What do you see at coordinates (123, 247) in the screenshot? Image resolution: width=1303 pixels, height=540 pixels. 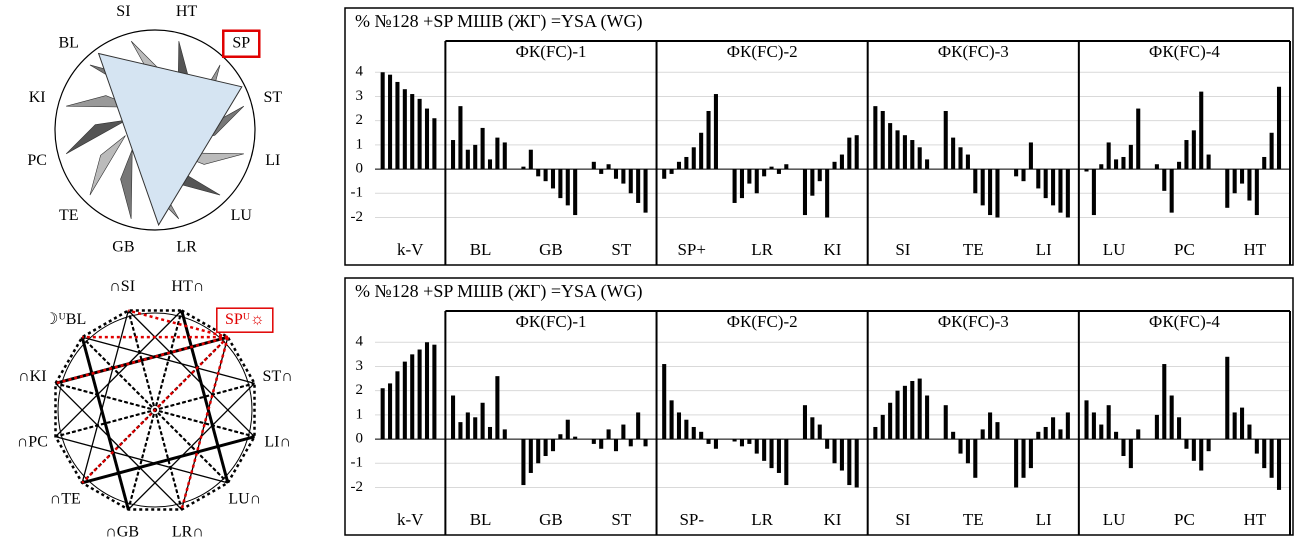 I see `wheel-label: GB` at bounding box center [123, 247].